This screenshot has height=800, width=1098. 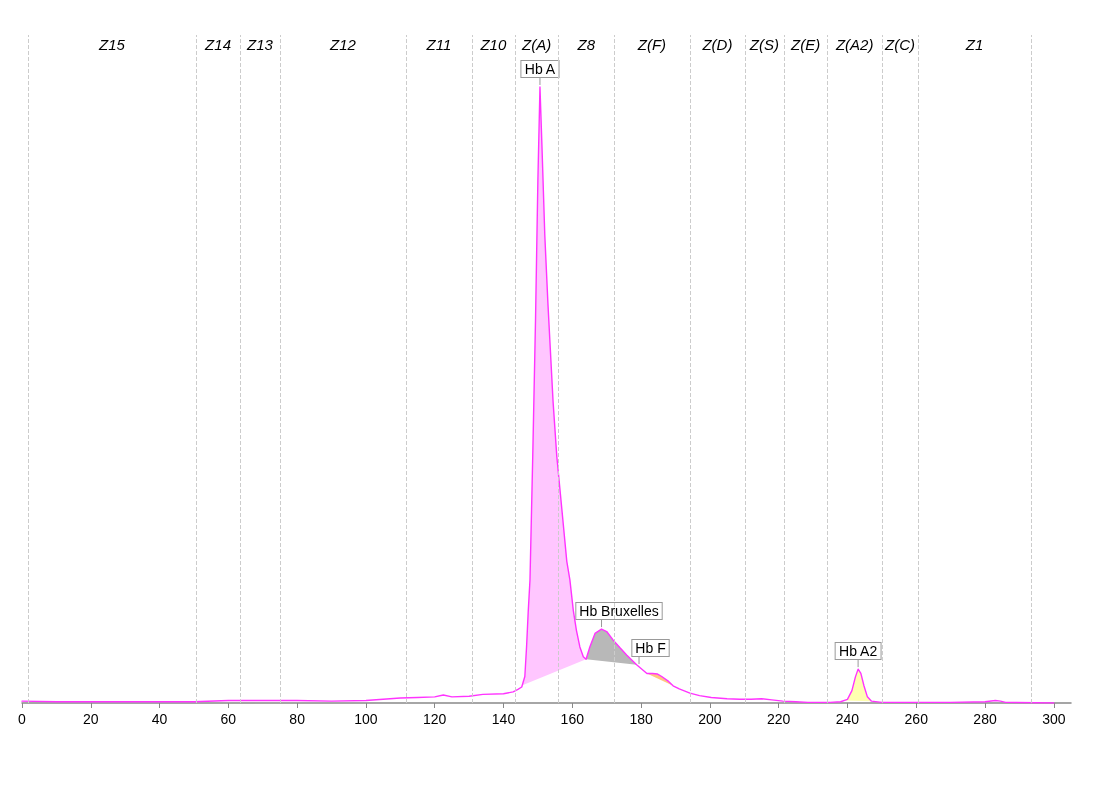 I want to click on x-tick-label: 160, so click(x=572, y=719).